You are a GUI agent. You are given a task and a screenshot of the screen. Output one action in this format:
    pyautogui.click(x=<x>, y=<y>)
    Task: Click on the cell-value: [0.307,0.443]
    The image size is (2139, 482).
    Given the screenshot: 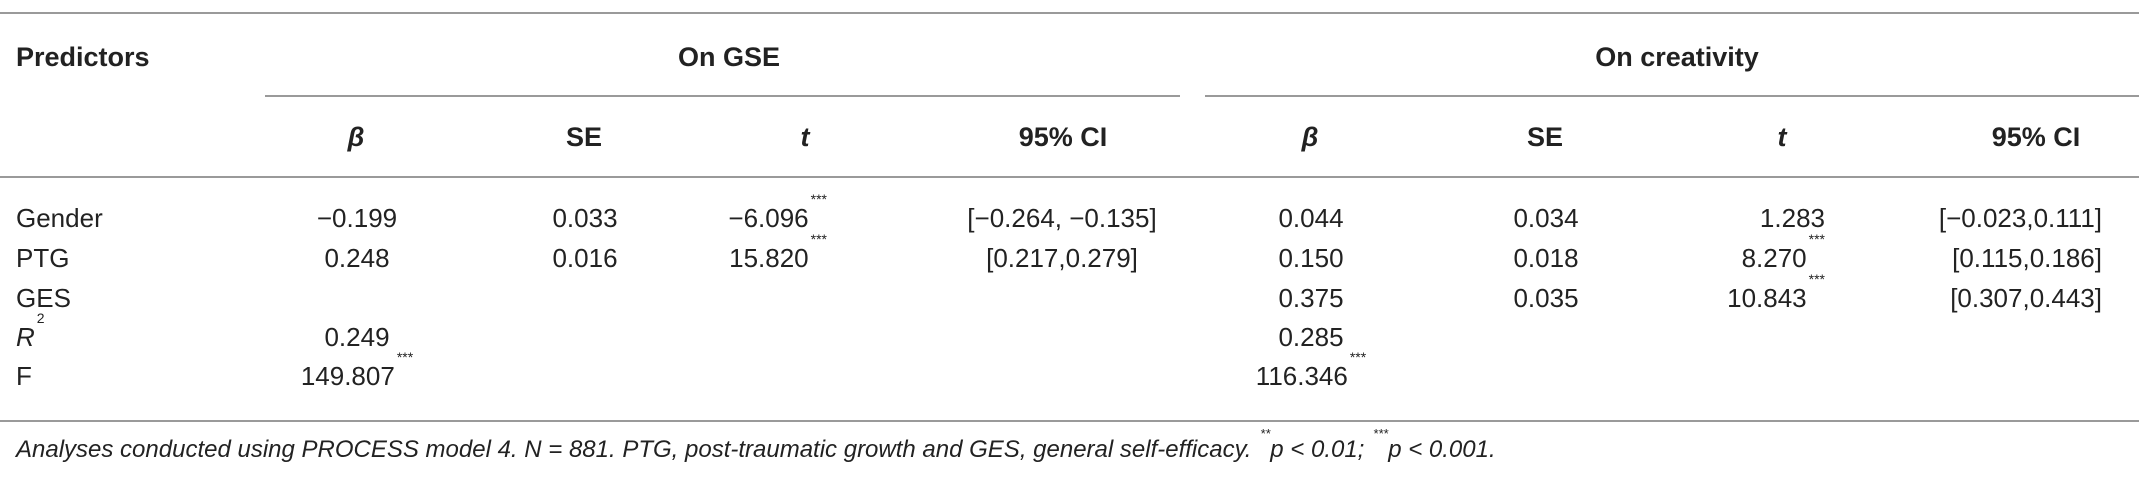 What is the action you would take?
    pyautogui.click(x=2026, y=298)
    